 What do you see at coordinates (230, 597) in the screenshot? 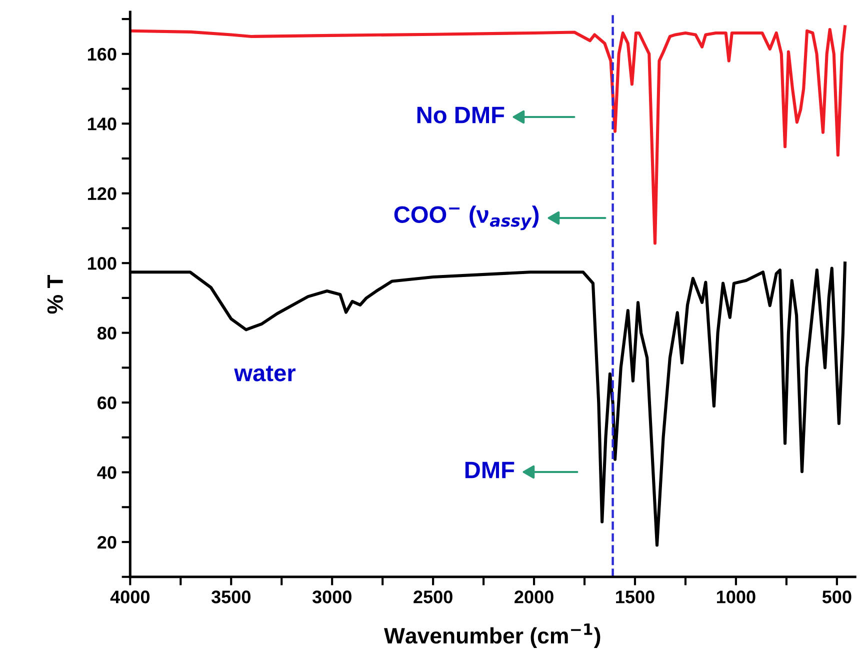
I see `x-tick-label: 3500` at bounding box center [230, 597].